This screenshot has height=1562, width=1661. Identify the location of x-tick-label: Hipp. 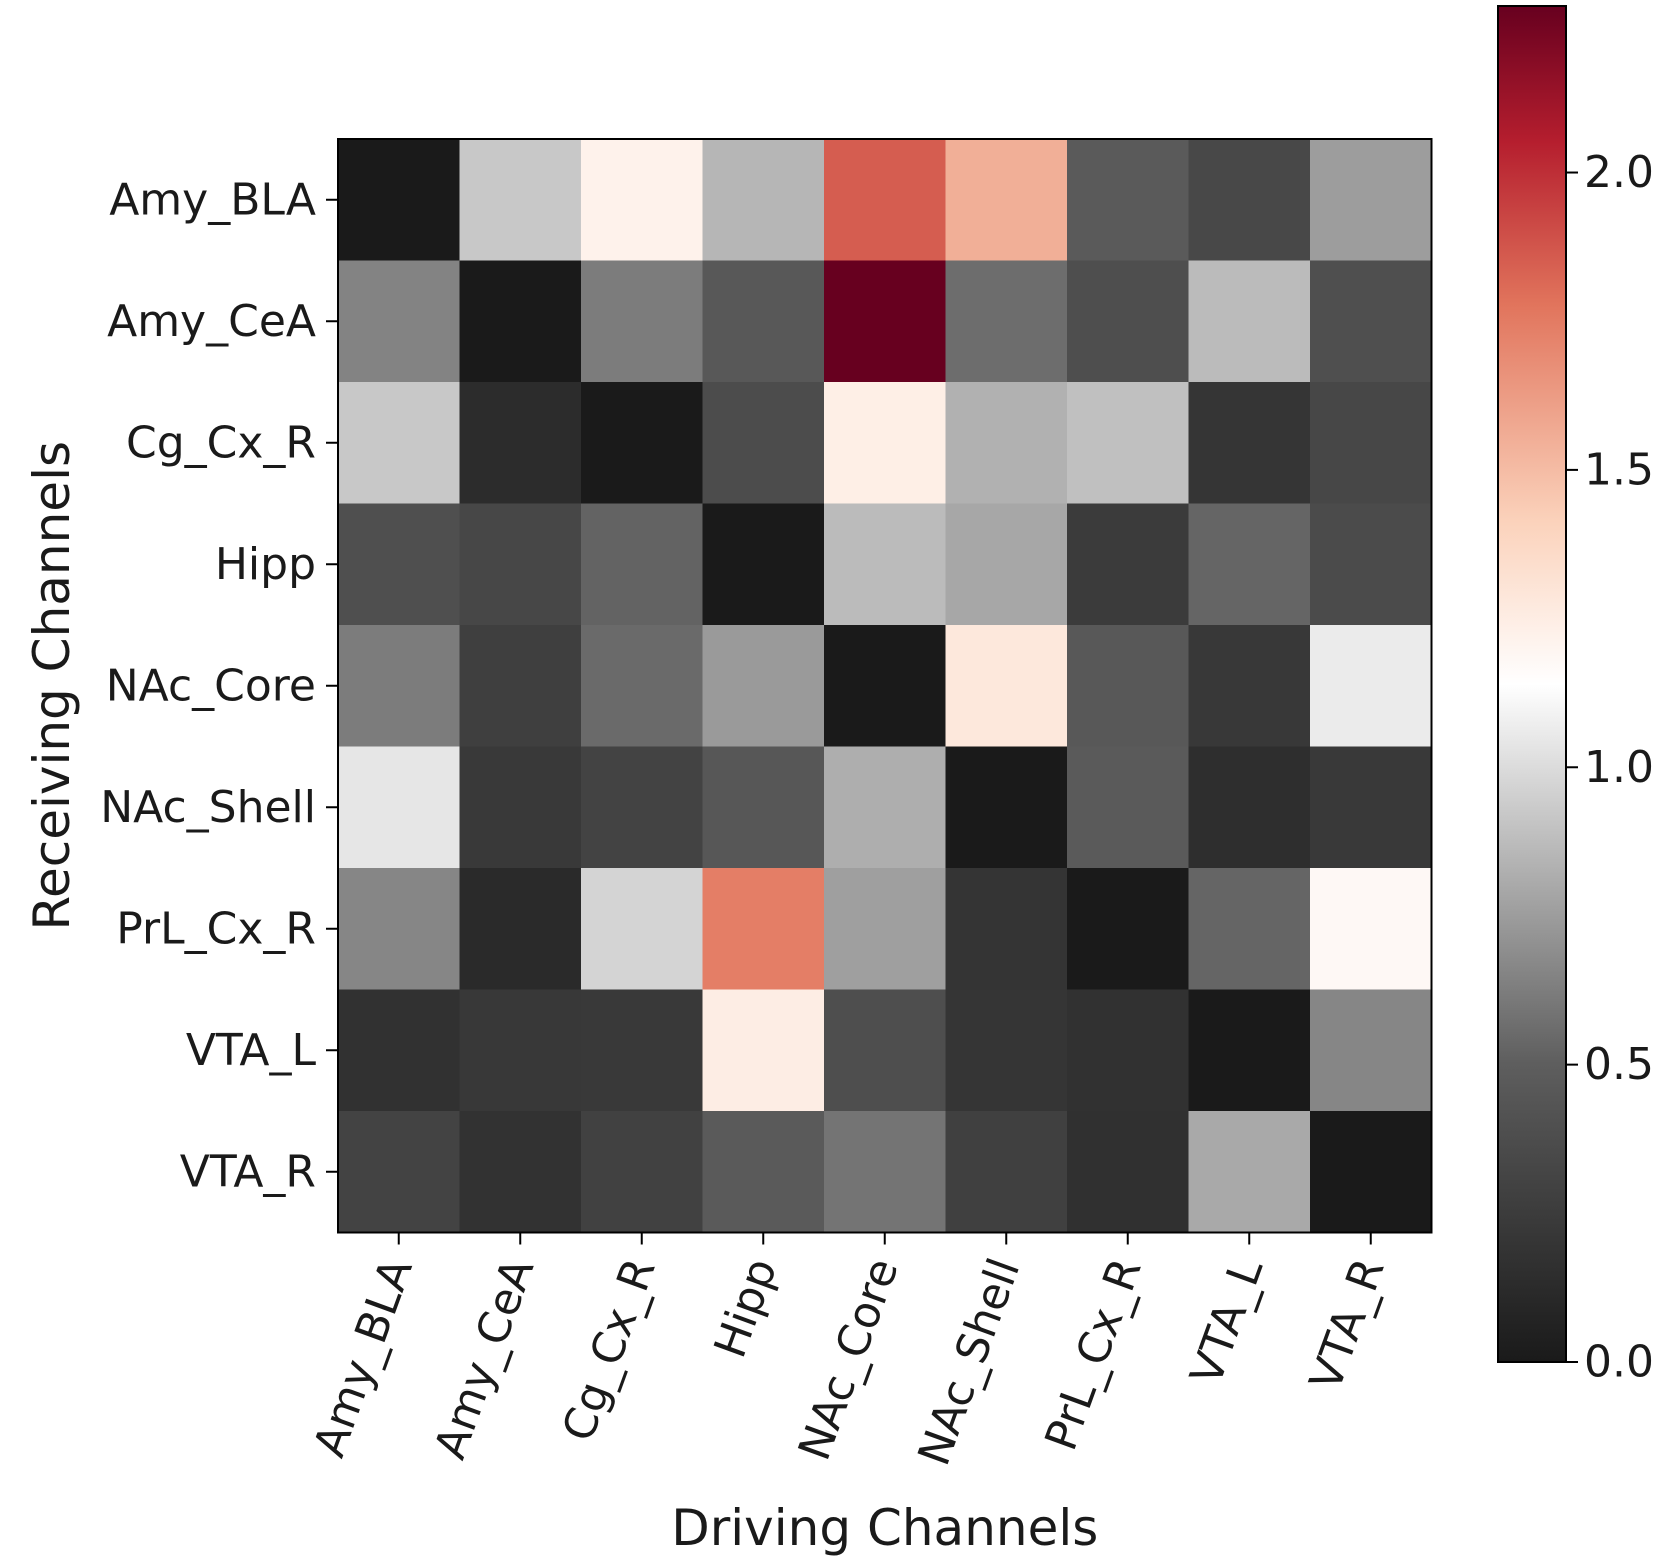
(746, 1308).